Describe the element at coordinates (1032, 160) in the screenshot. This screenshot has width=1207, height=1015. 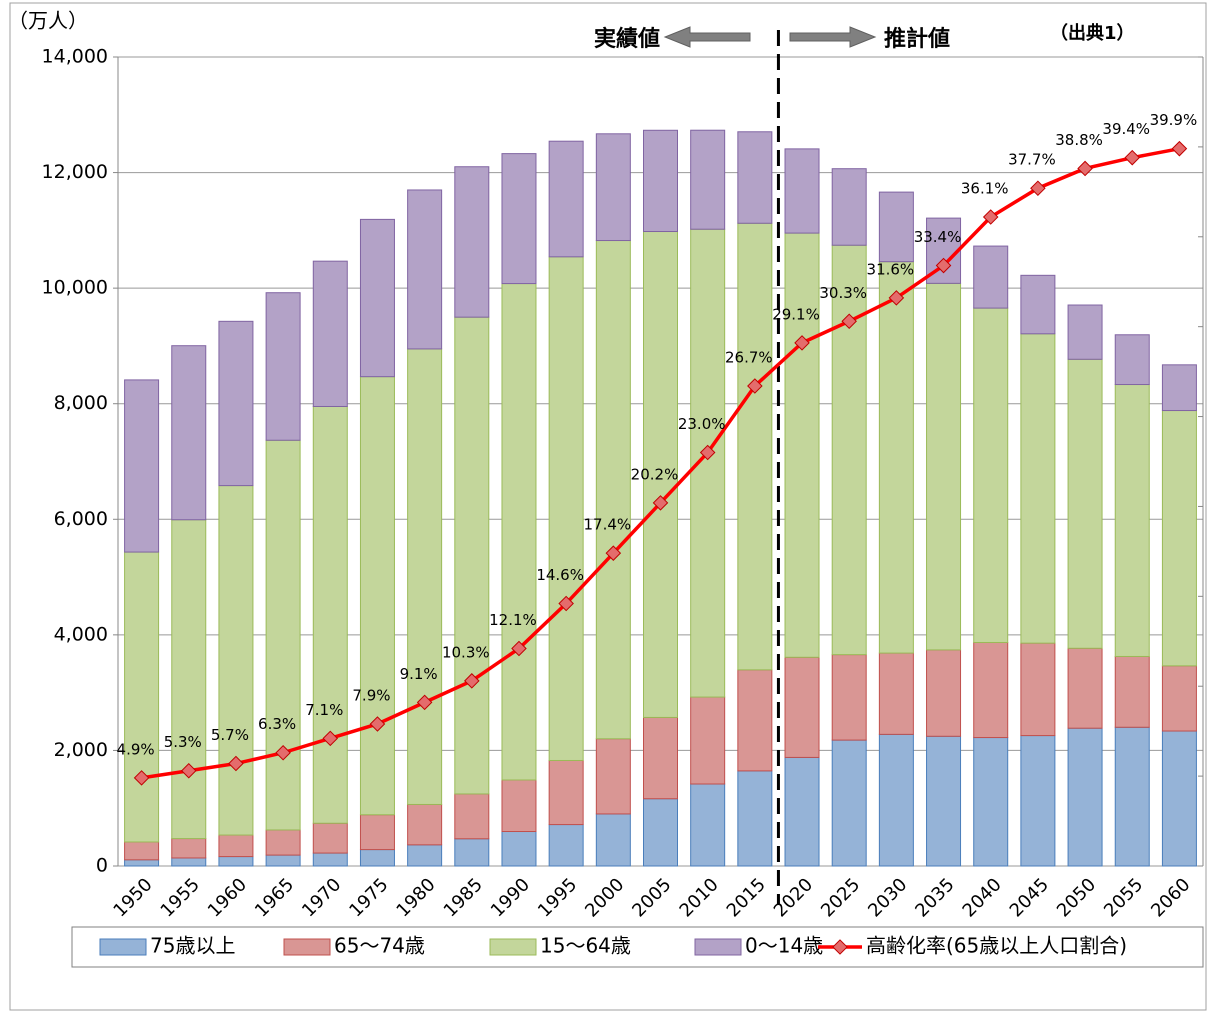
I see `data-label: 37.7%` at that location.